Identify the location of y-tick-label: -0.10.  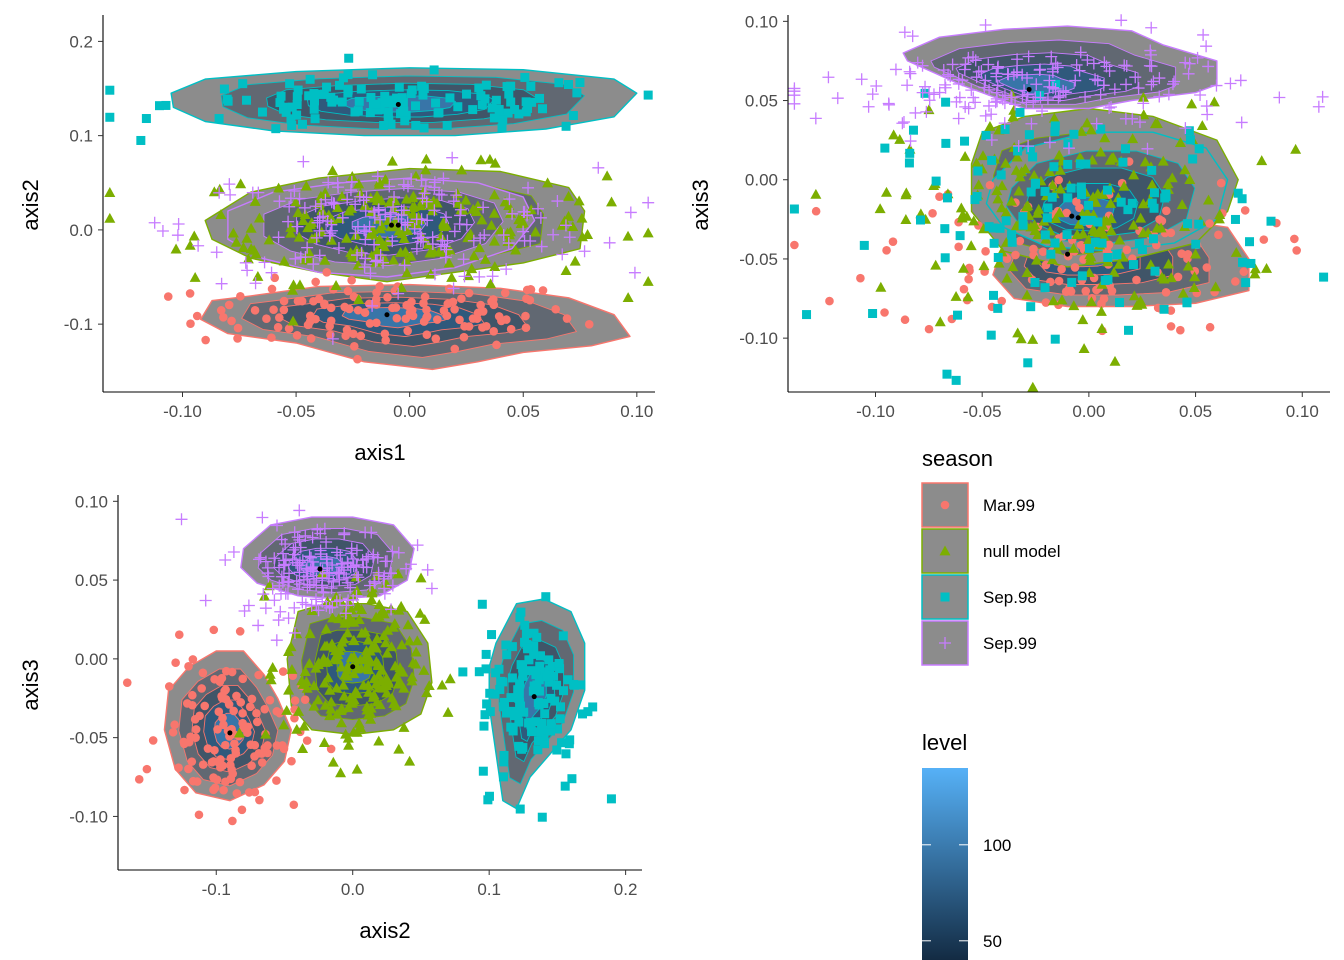
(758, 338).